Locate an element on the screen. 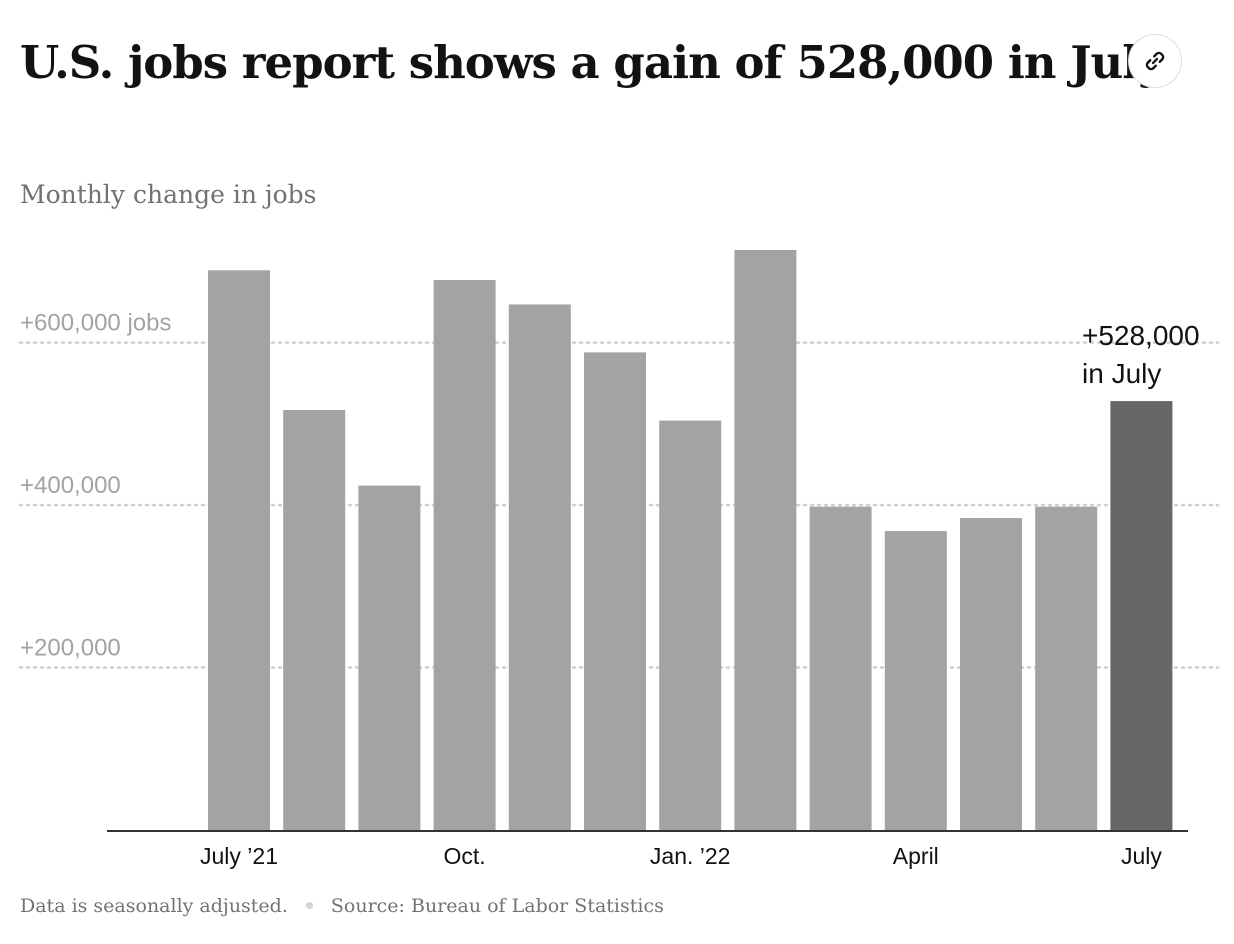 The image size is (1234, 944). x-tick-label: April is located at coordinates (916, 856).